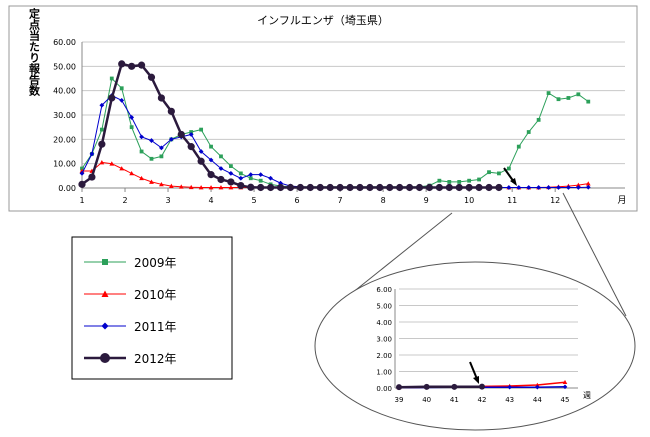 The image size is (650, 437). Describe the element at coordinates (510, 176) in the screenshot. I see `main-arrow-annotation` at that location.